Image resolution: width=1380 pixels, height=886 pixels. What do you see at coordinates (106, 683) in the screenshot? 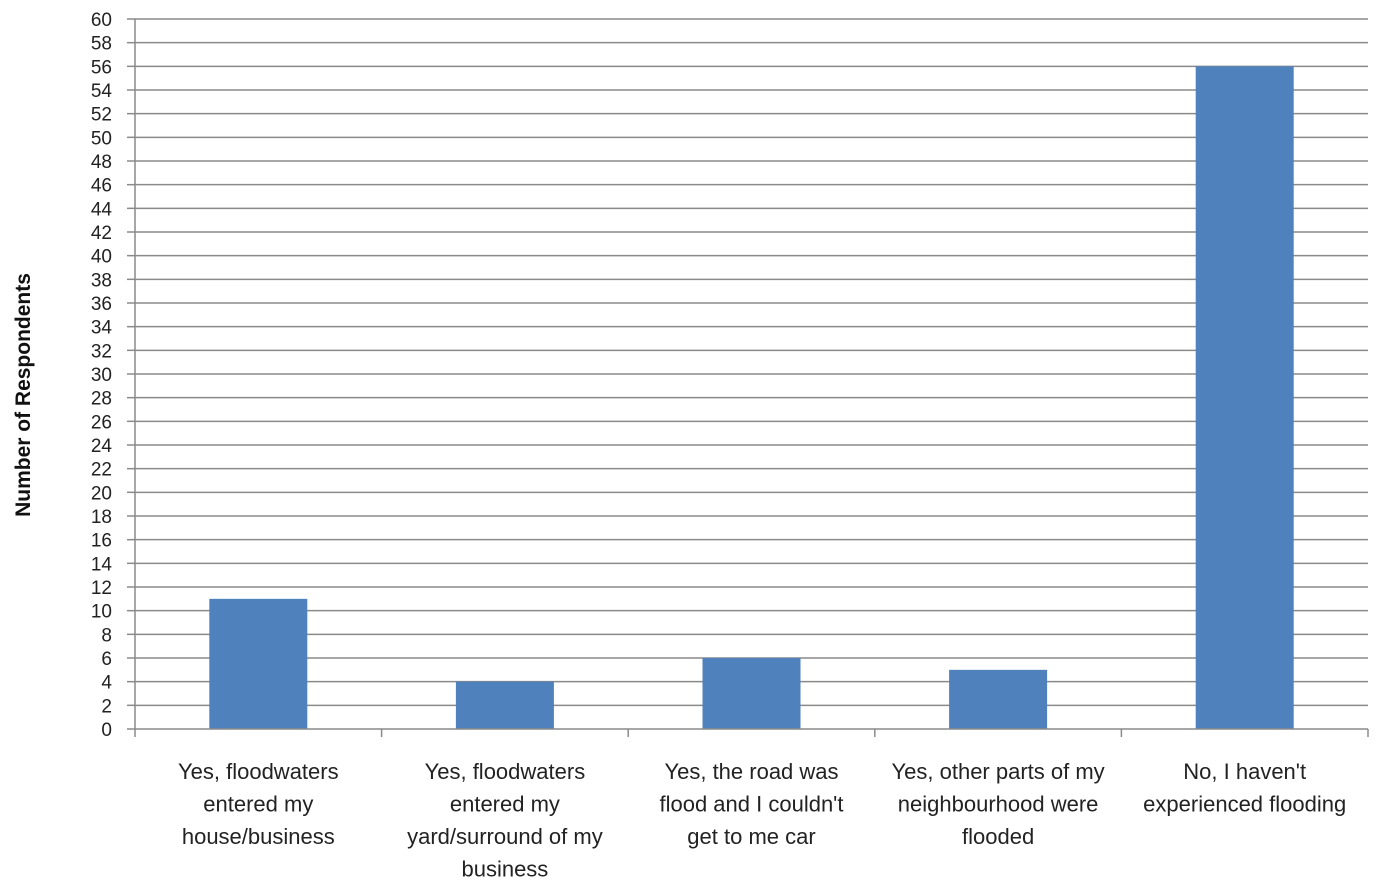
I see `y-tick-label: 4` at bounding box center [106, 683].